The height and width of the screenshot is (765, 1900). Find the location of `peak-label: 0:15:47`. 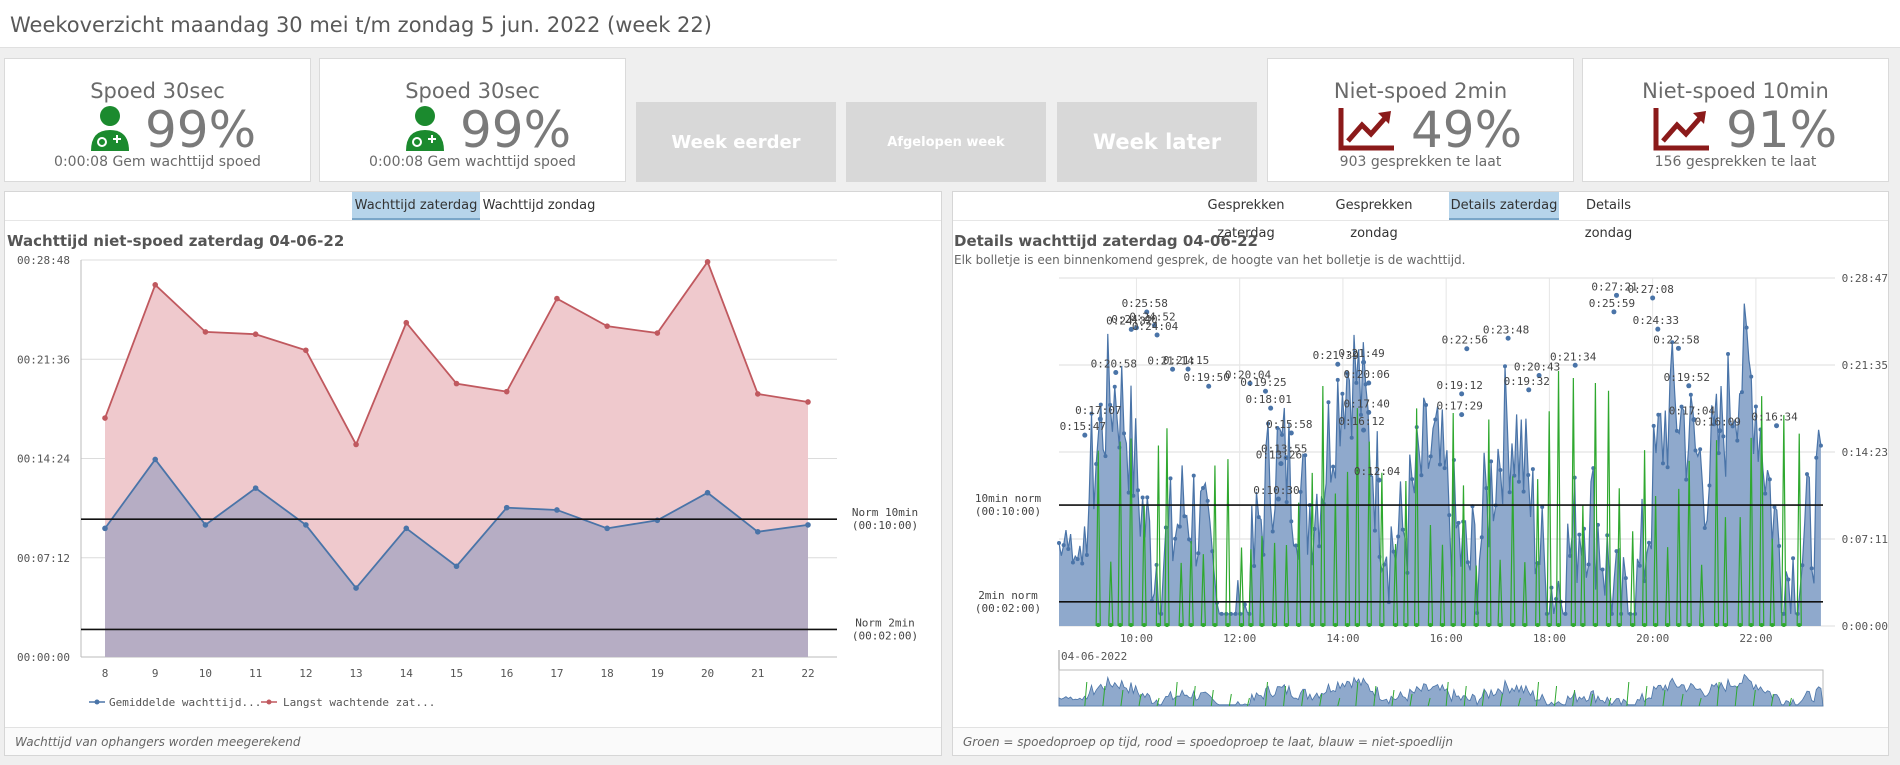

peak-label: 0:15:47 is located at coordinates (1083, 426).